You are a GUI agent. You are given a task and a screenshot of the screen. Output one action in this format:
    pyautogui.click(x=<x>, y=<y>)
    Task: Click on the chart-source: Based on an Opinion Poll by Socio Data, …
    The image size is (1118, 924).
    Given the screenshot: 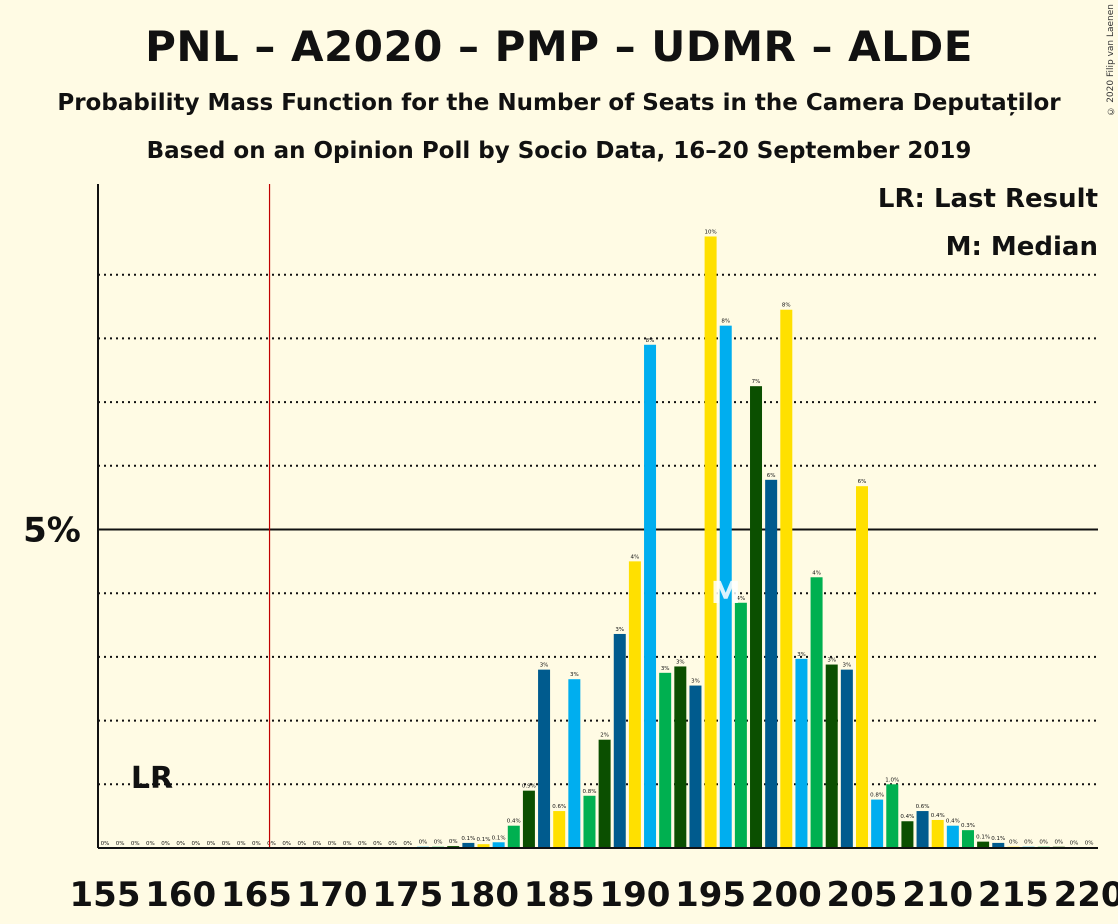 What is the action you would take?
    pyautogui.click(x=559, y=151)
    